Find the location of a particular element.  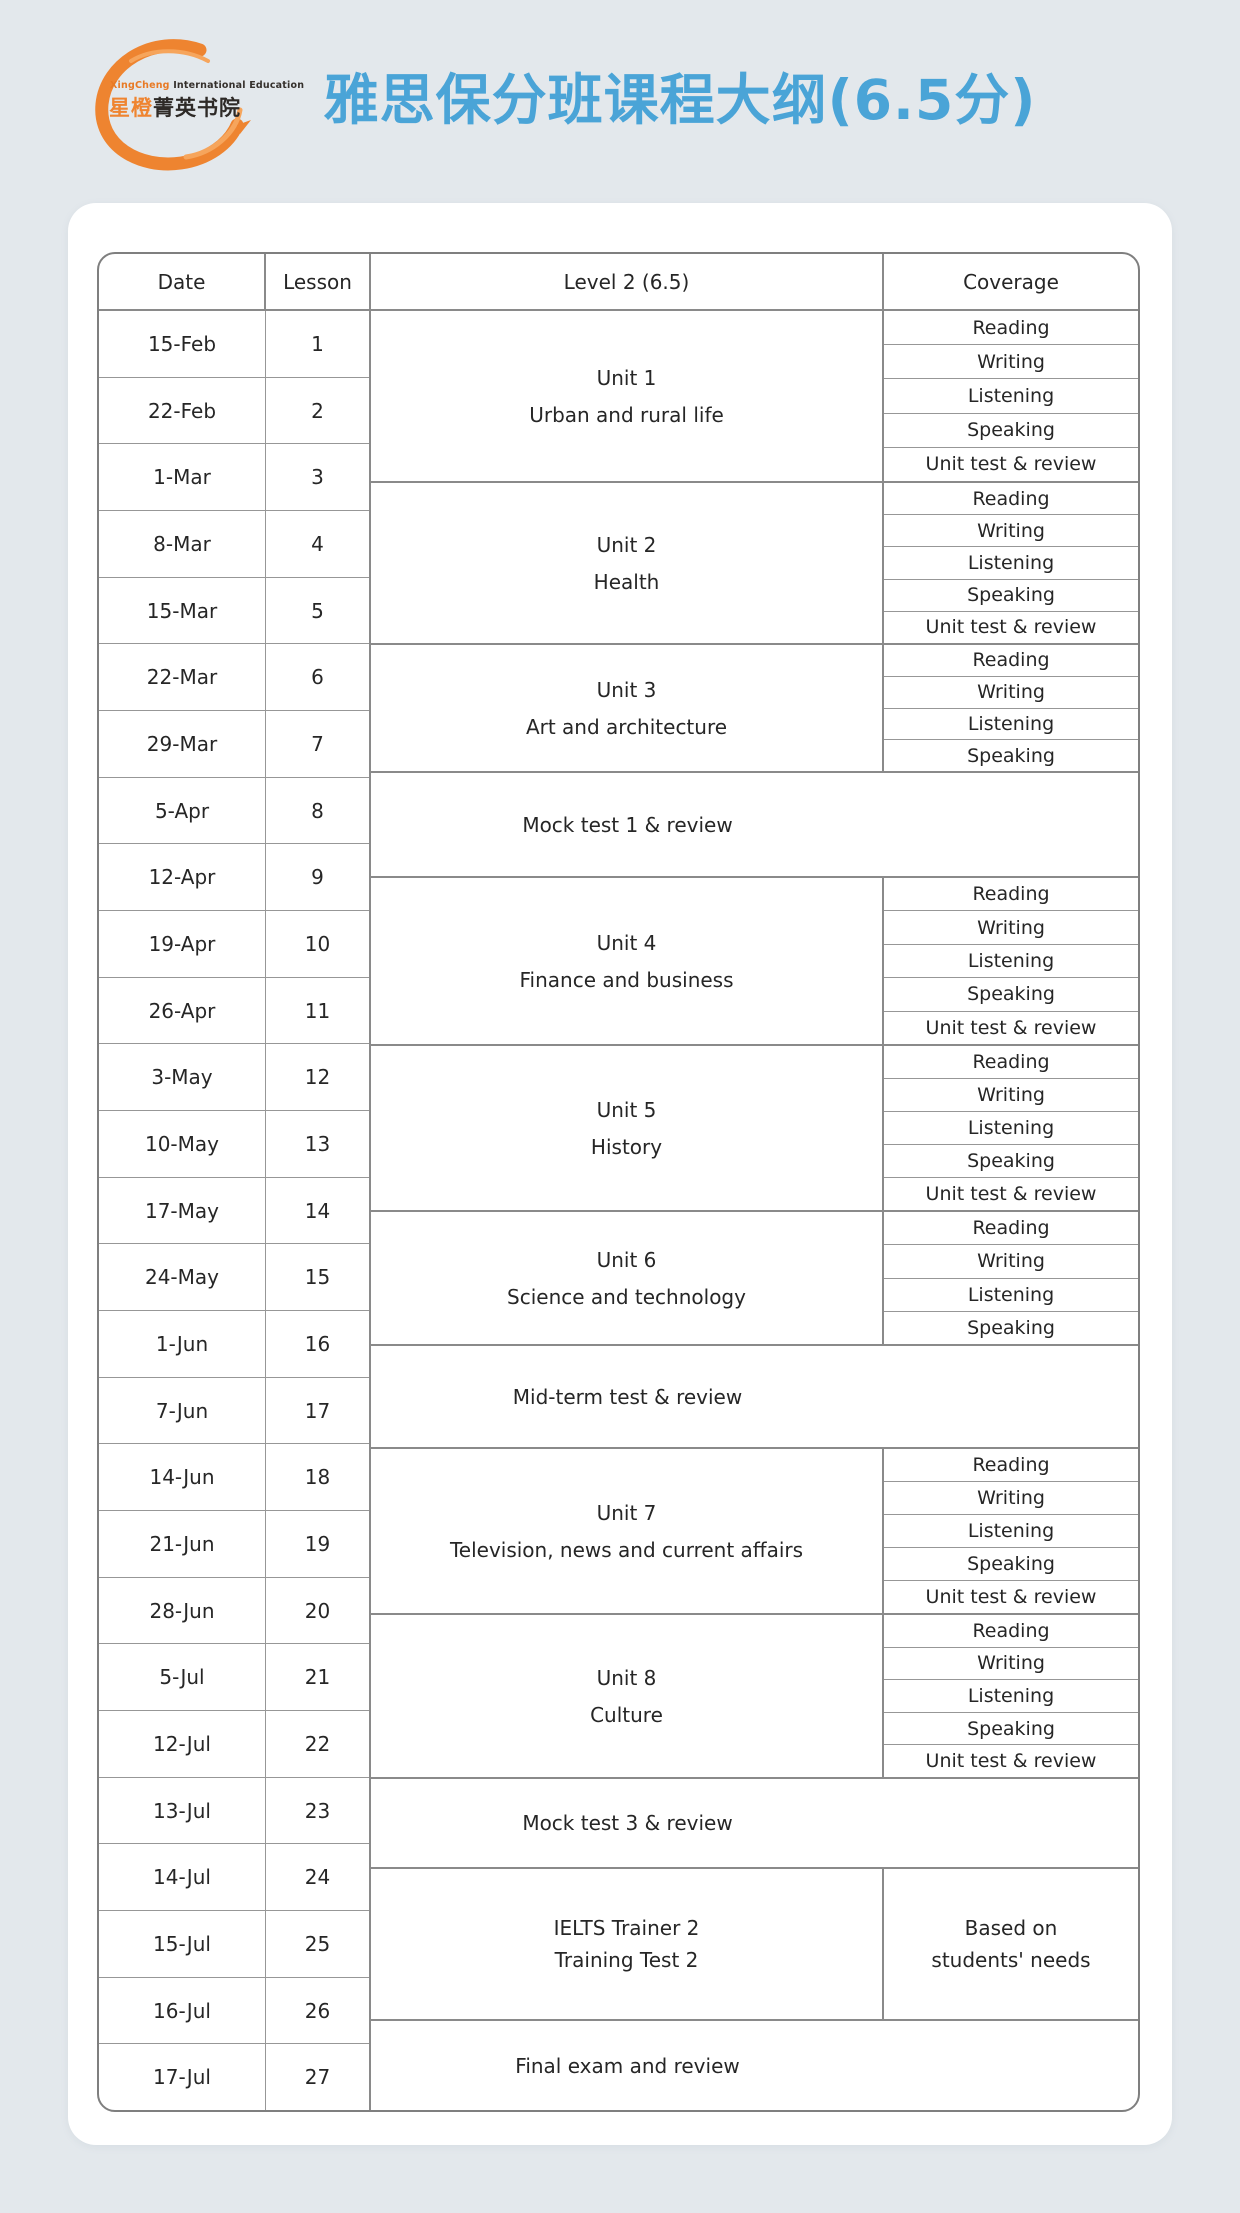

logo-swirl-icon is located at coordinates (173, 105).